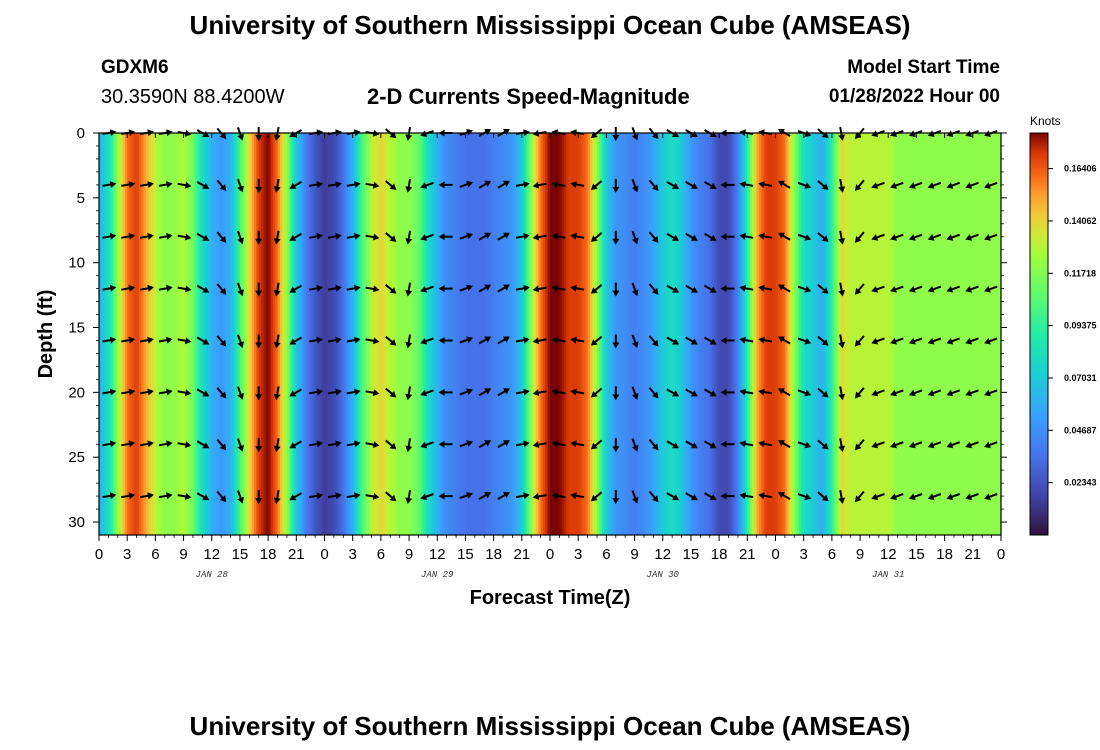  Describe the element at coordinates (437, 554) in the screenshot. I see `x-tick-label: 12` at that location.